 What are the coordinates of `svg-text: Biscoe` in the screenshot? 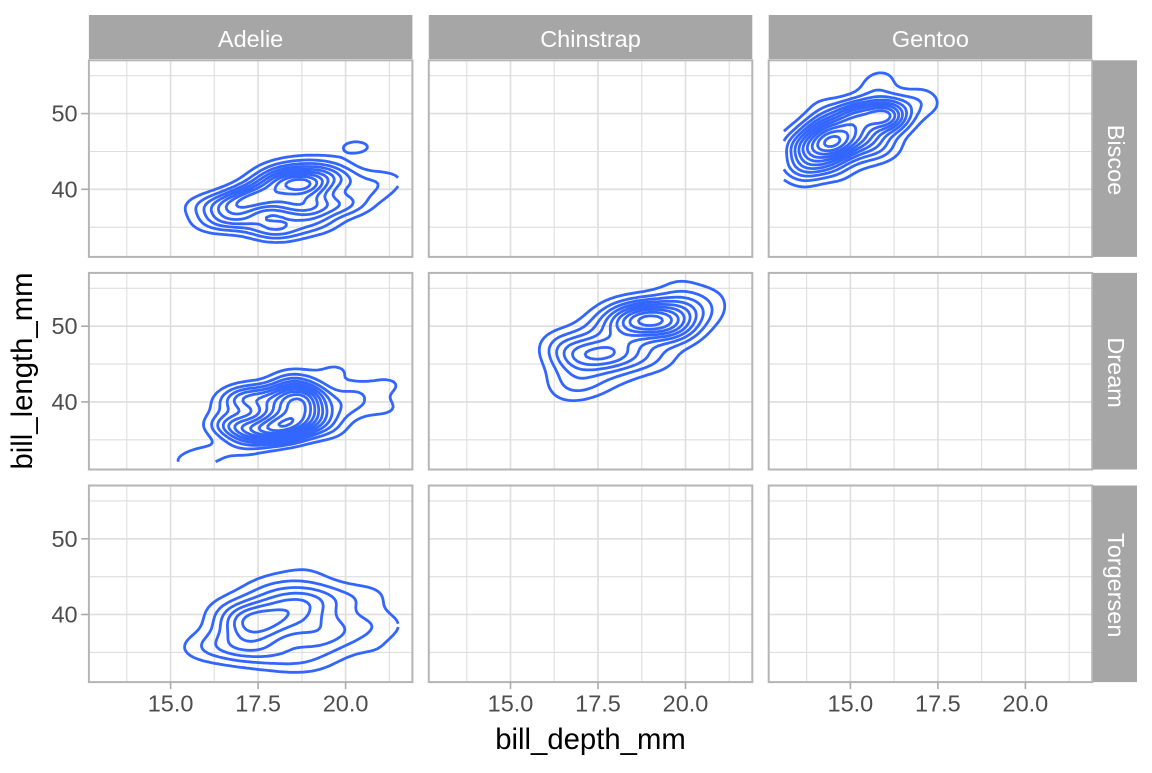 It's located at (1116, 160).